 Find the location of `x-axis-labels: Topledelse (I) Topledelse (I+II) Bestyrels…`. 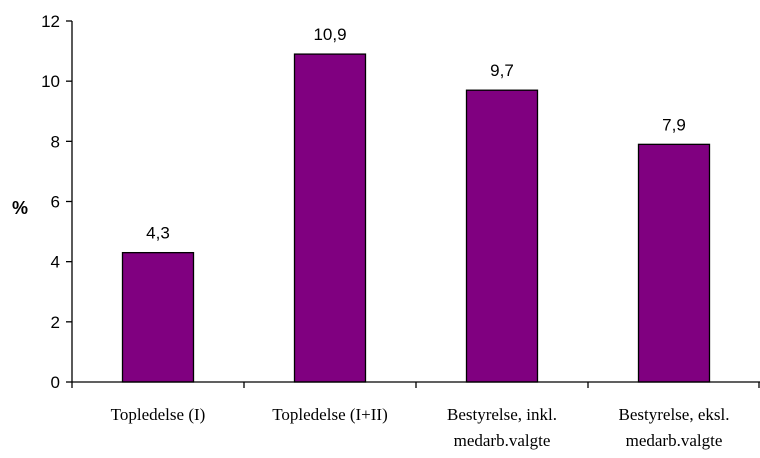

x-axis-labels: Topledelse (I) Topledelse (I+II) Bestyrels… is located at coordinates (420, 427).